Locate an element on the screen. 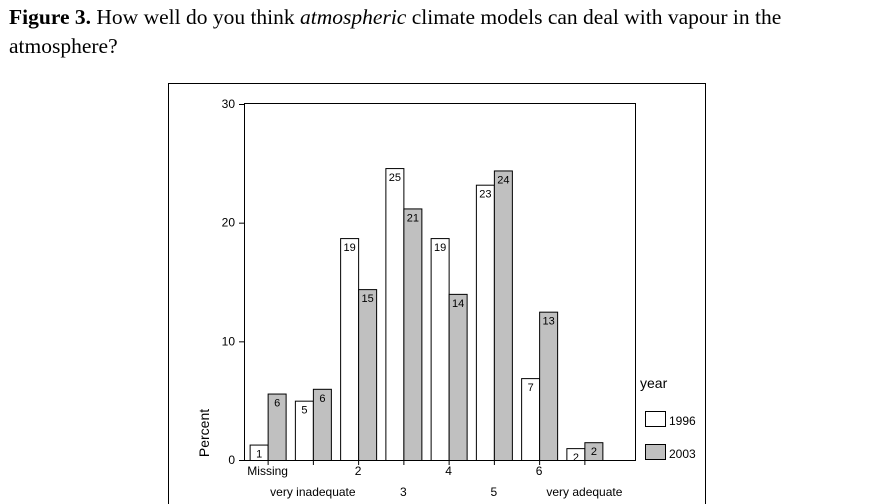 The width and height of the screenshot is (872, 504). data-label-2003: 21 is located at coordinates (413, 218).